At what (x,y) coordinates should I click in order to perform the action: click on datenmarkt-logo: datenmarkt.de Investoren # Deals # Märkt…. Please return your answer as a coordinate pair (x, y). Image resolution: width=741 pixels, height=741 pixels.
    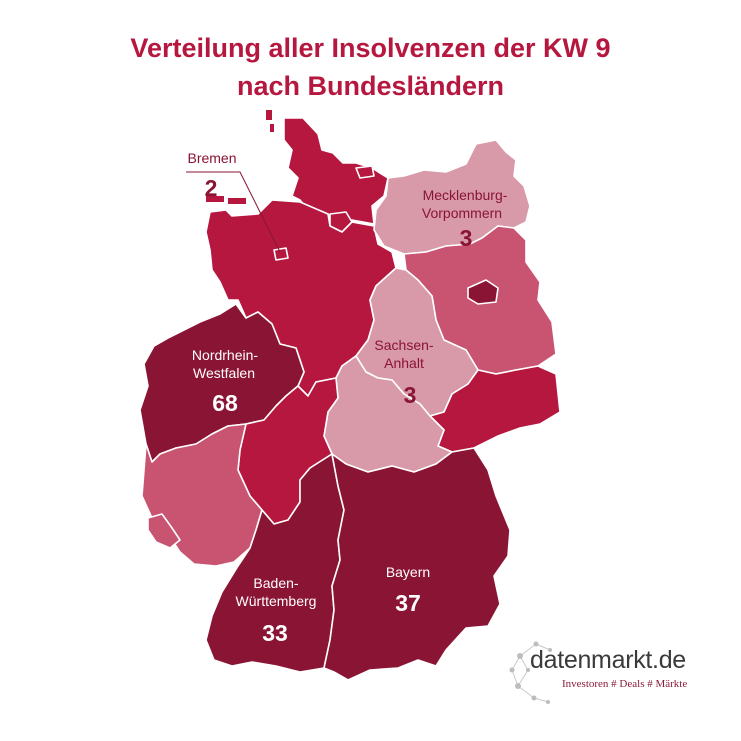
    Looking at the image, I should click on (615, 674).